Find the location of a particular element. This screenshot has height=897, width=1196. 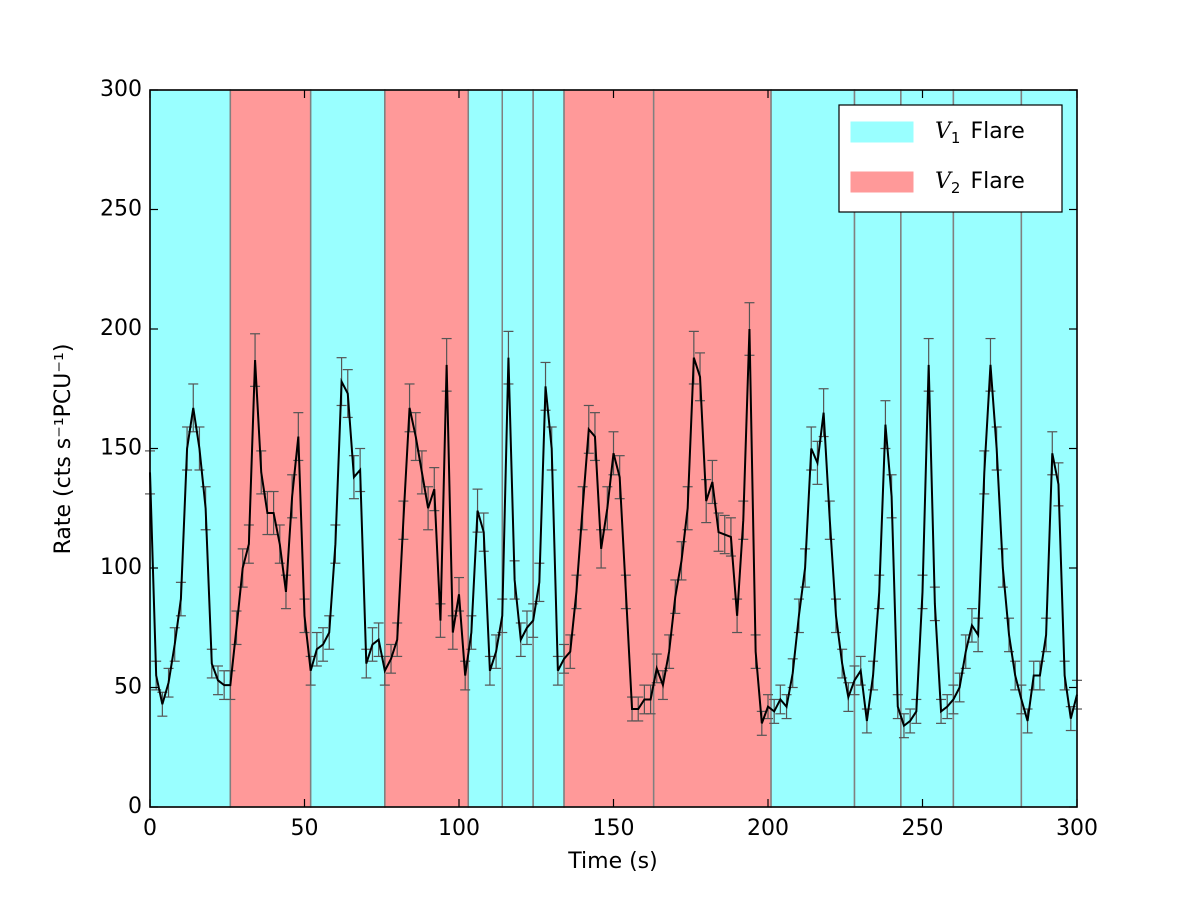

legend-label: V2 Flare is located at coordinates (980, 183).